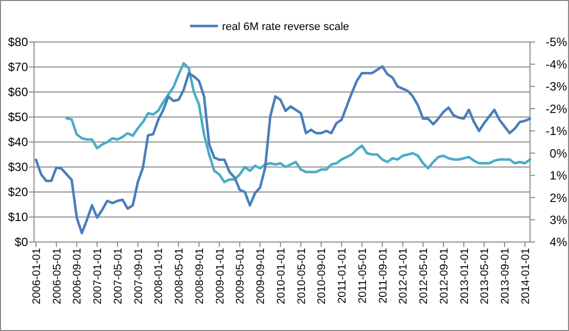 This screenshot has width=569, height=331. I want to click on x-tick-label: 2012-05-01, so click(424, 276).